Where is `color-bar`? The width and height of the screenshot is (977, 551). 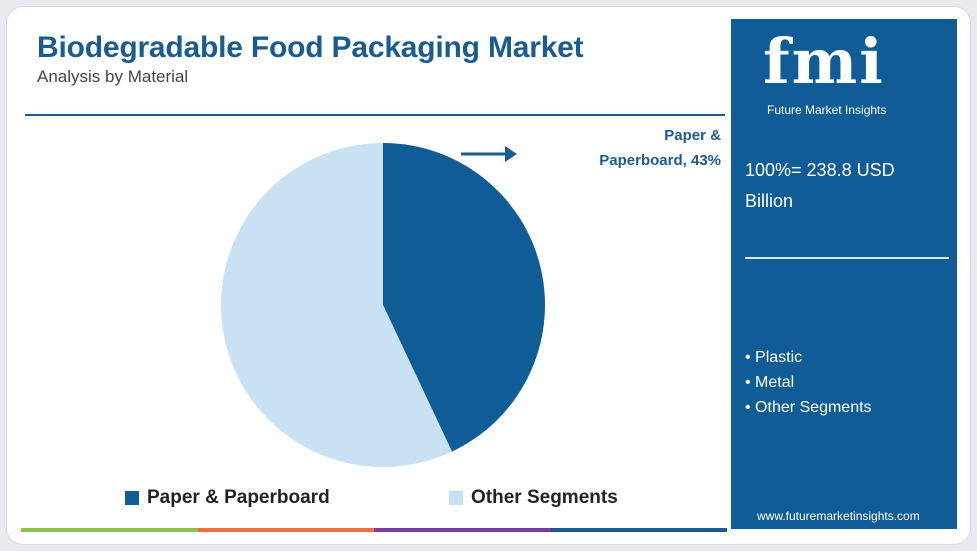 color-bar is located at coordinates (374, 530).